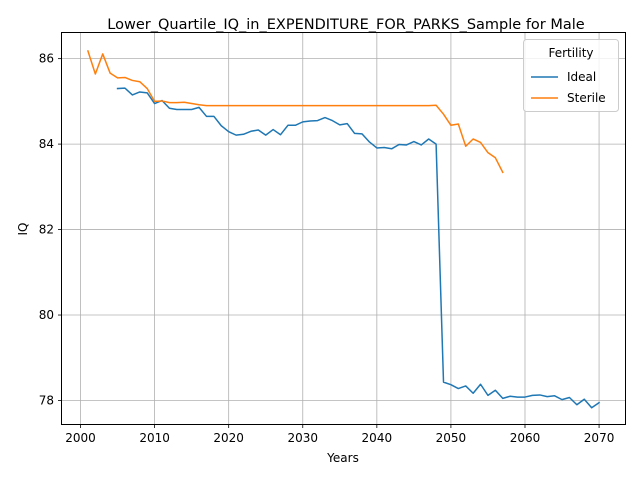 The height and width of the screenshot is (480, 640). What do you see at coordinates (46, 315) in the screenshot?
I see `y-tick-label: 80` at bounding box center [46, 315].